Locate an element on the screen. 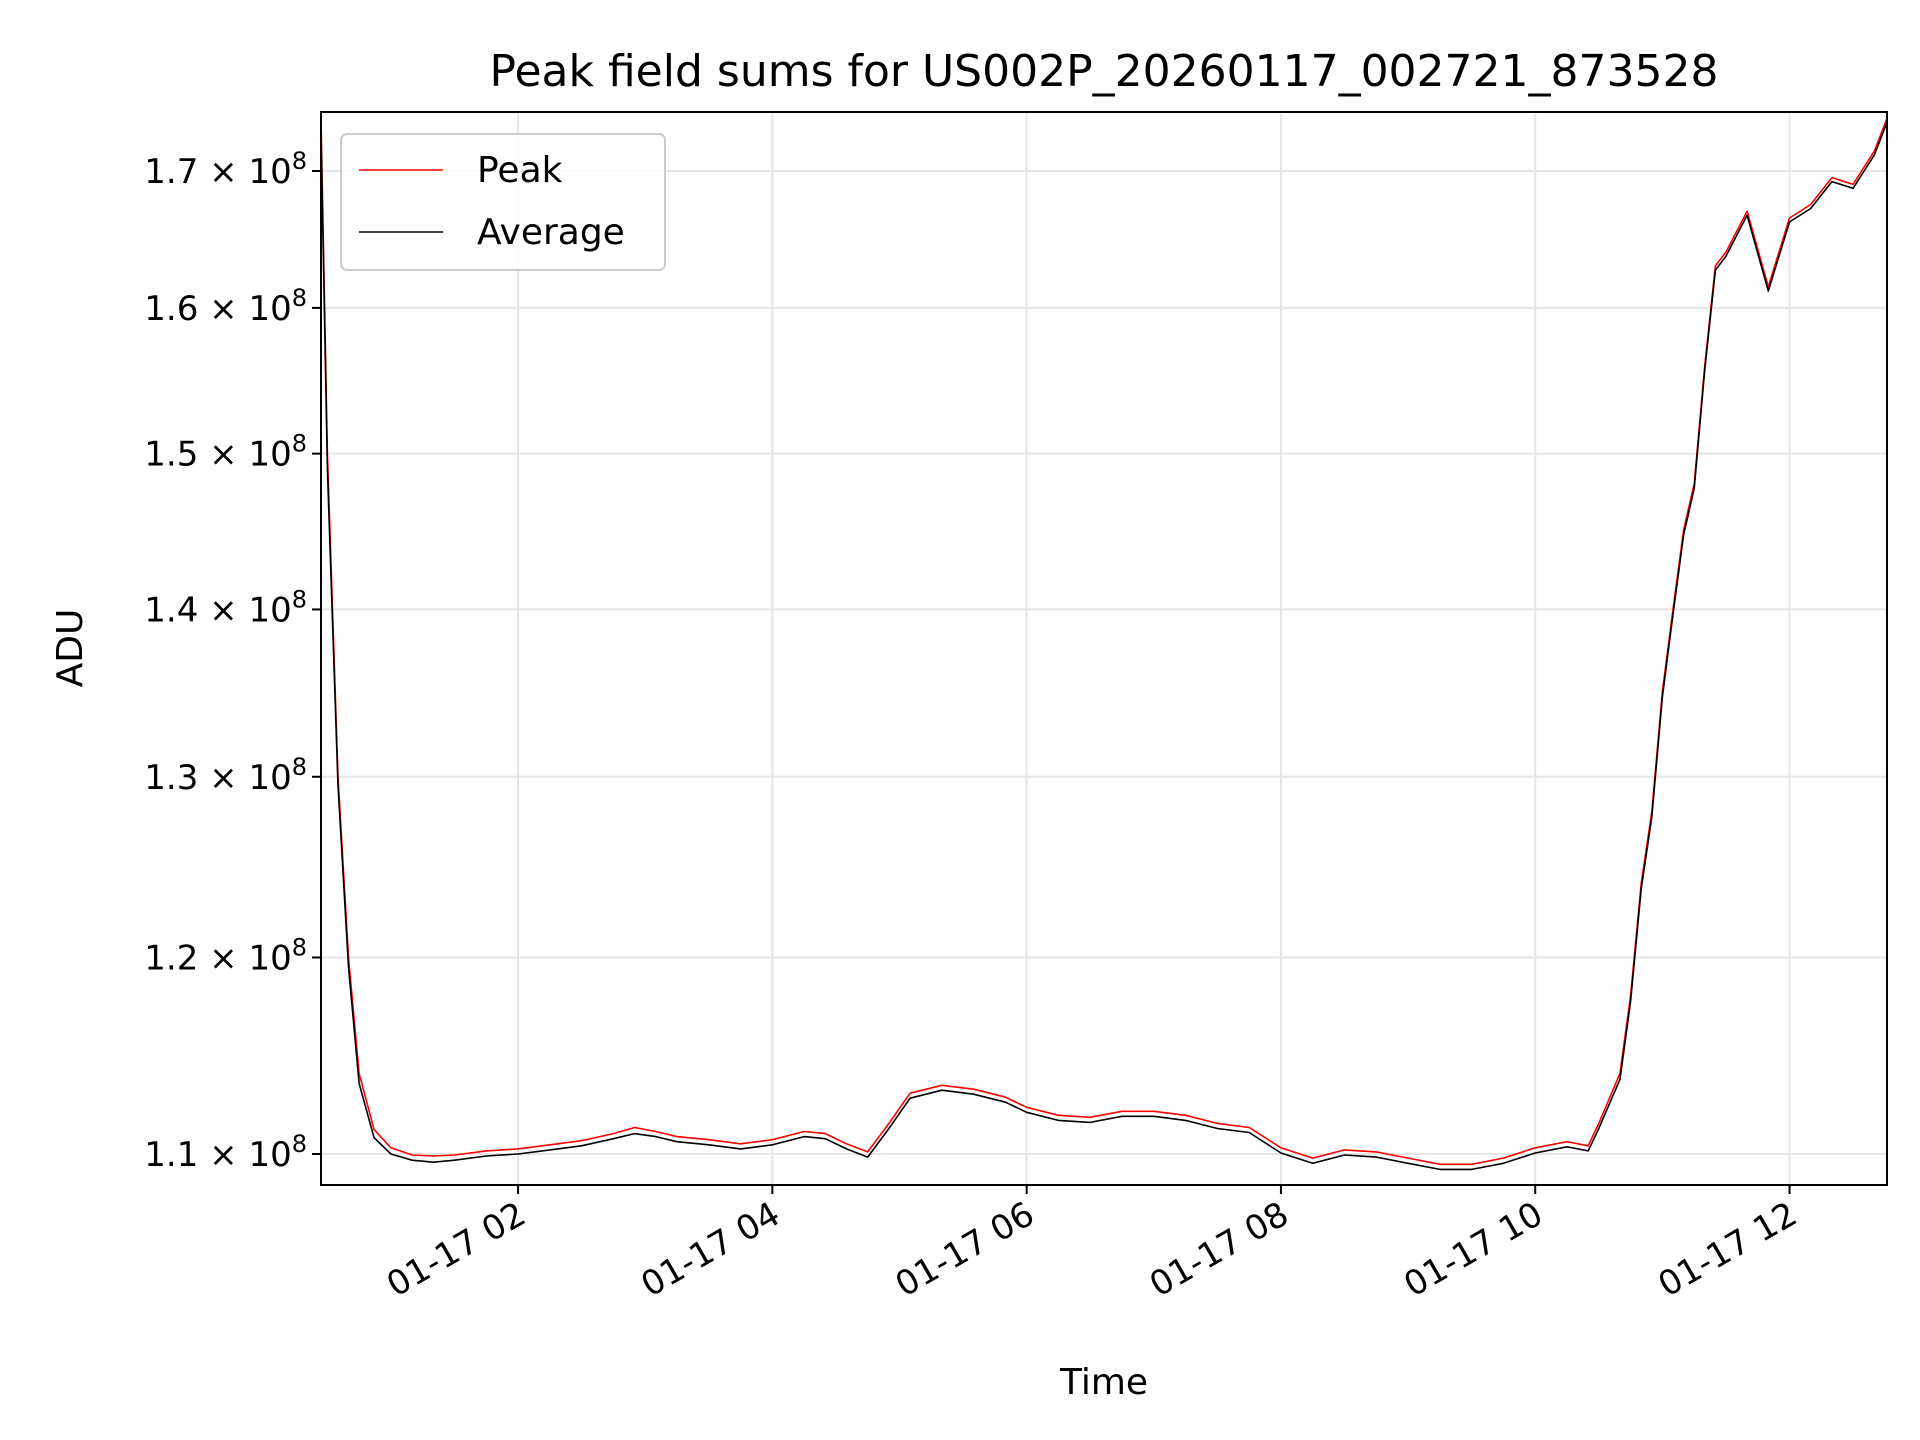 The width and height of the screenshot is (1920, 1440). y-tick-label: 1.1 × 108 is located at coordinates (225, 1152).